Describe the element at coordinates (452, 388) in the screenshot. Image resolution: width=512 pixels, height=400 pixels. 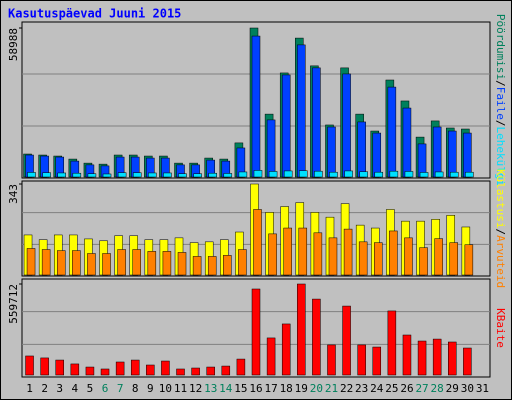
I see `x-tick-label: 29` at that location.